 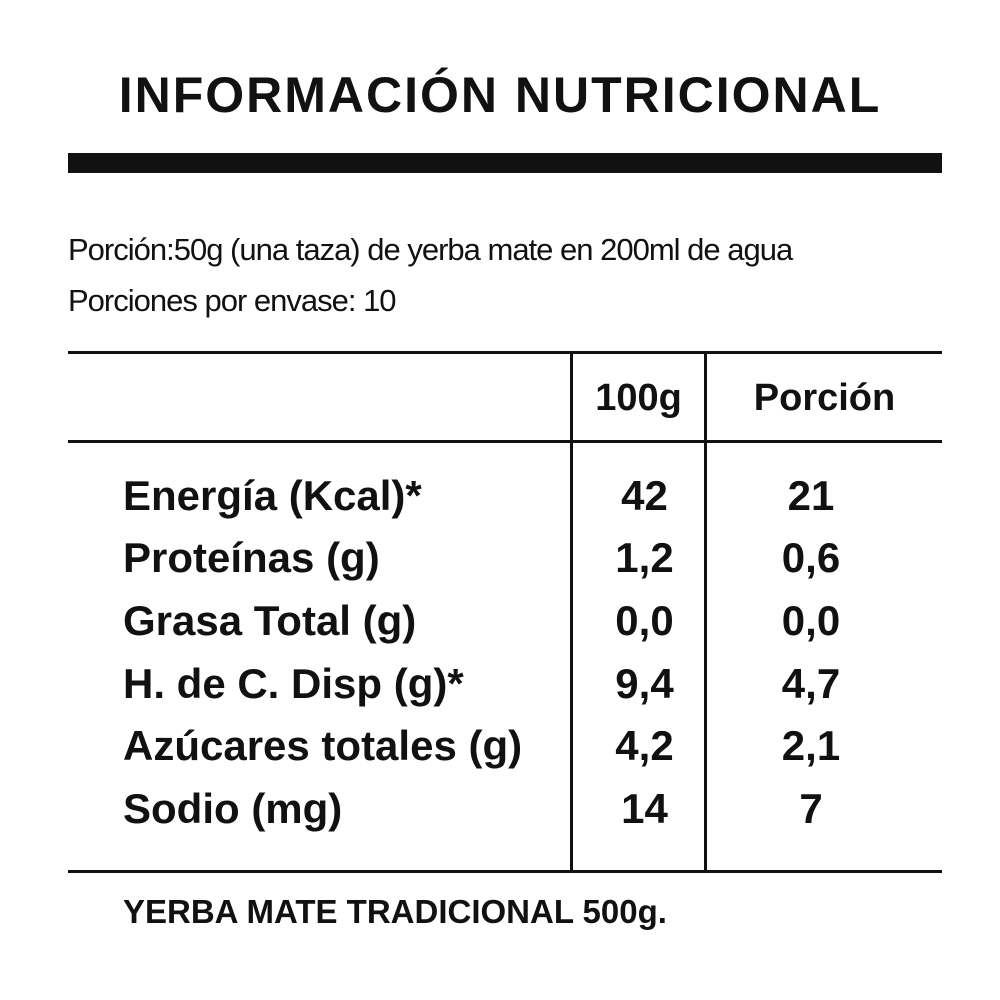 What do you see at coordinates (293, 683) in the screenshot?
I see `nutrient-label: H. de C. Disp (g)*` at bounding box center [293, 683].